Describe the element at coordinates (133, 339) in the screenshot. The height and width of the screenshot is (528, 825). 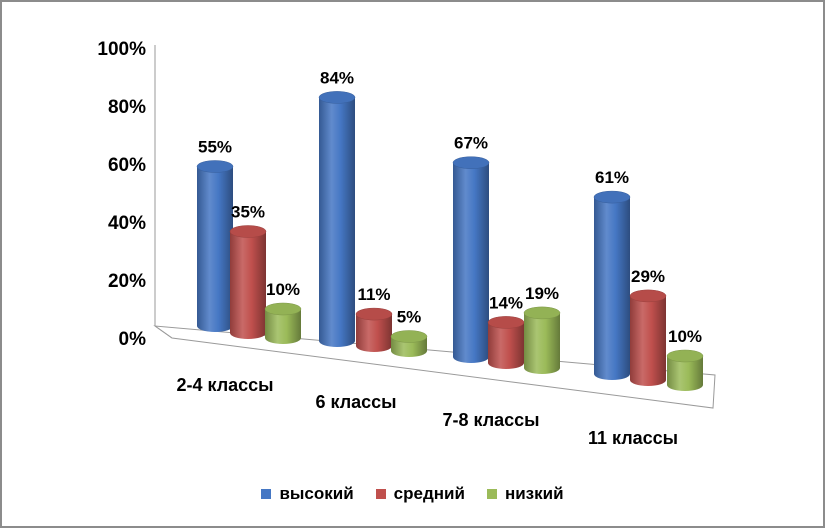
I see `y-tick-label: 0%` at that location.